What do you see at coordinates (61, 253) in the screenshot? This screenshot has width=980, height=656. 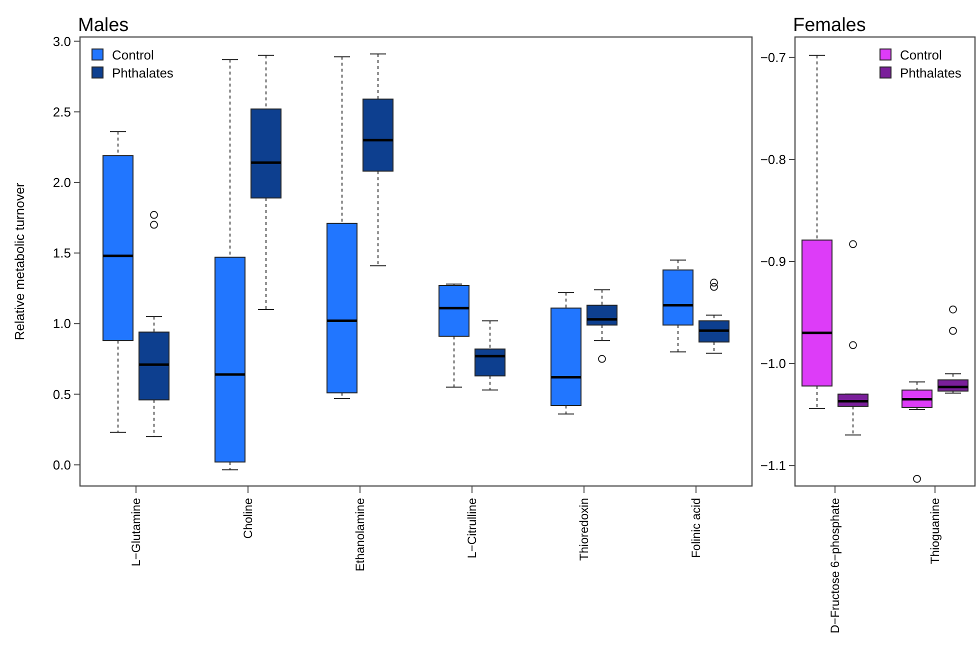 I see `y-tick-label: 1.5` at bounding box center [61, 253].